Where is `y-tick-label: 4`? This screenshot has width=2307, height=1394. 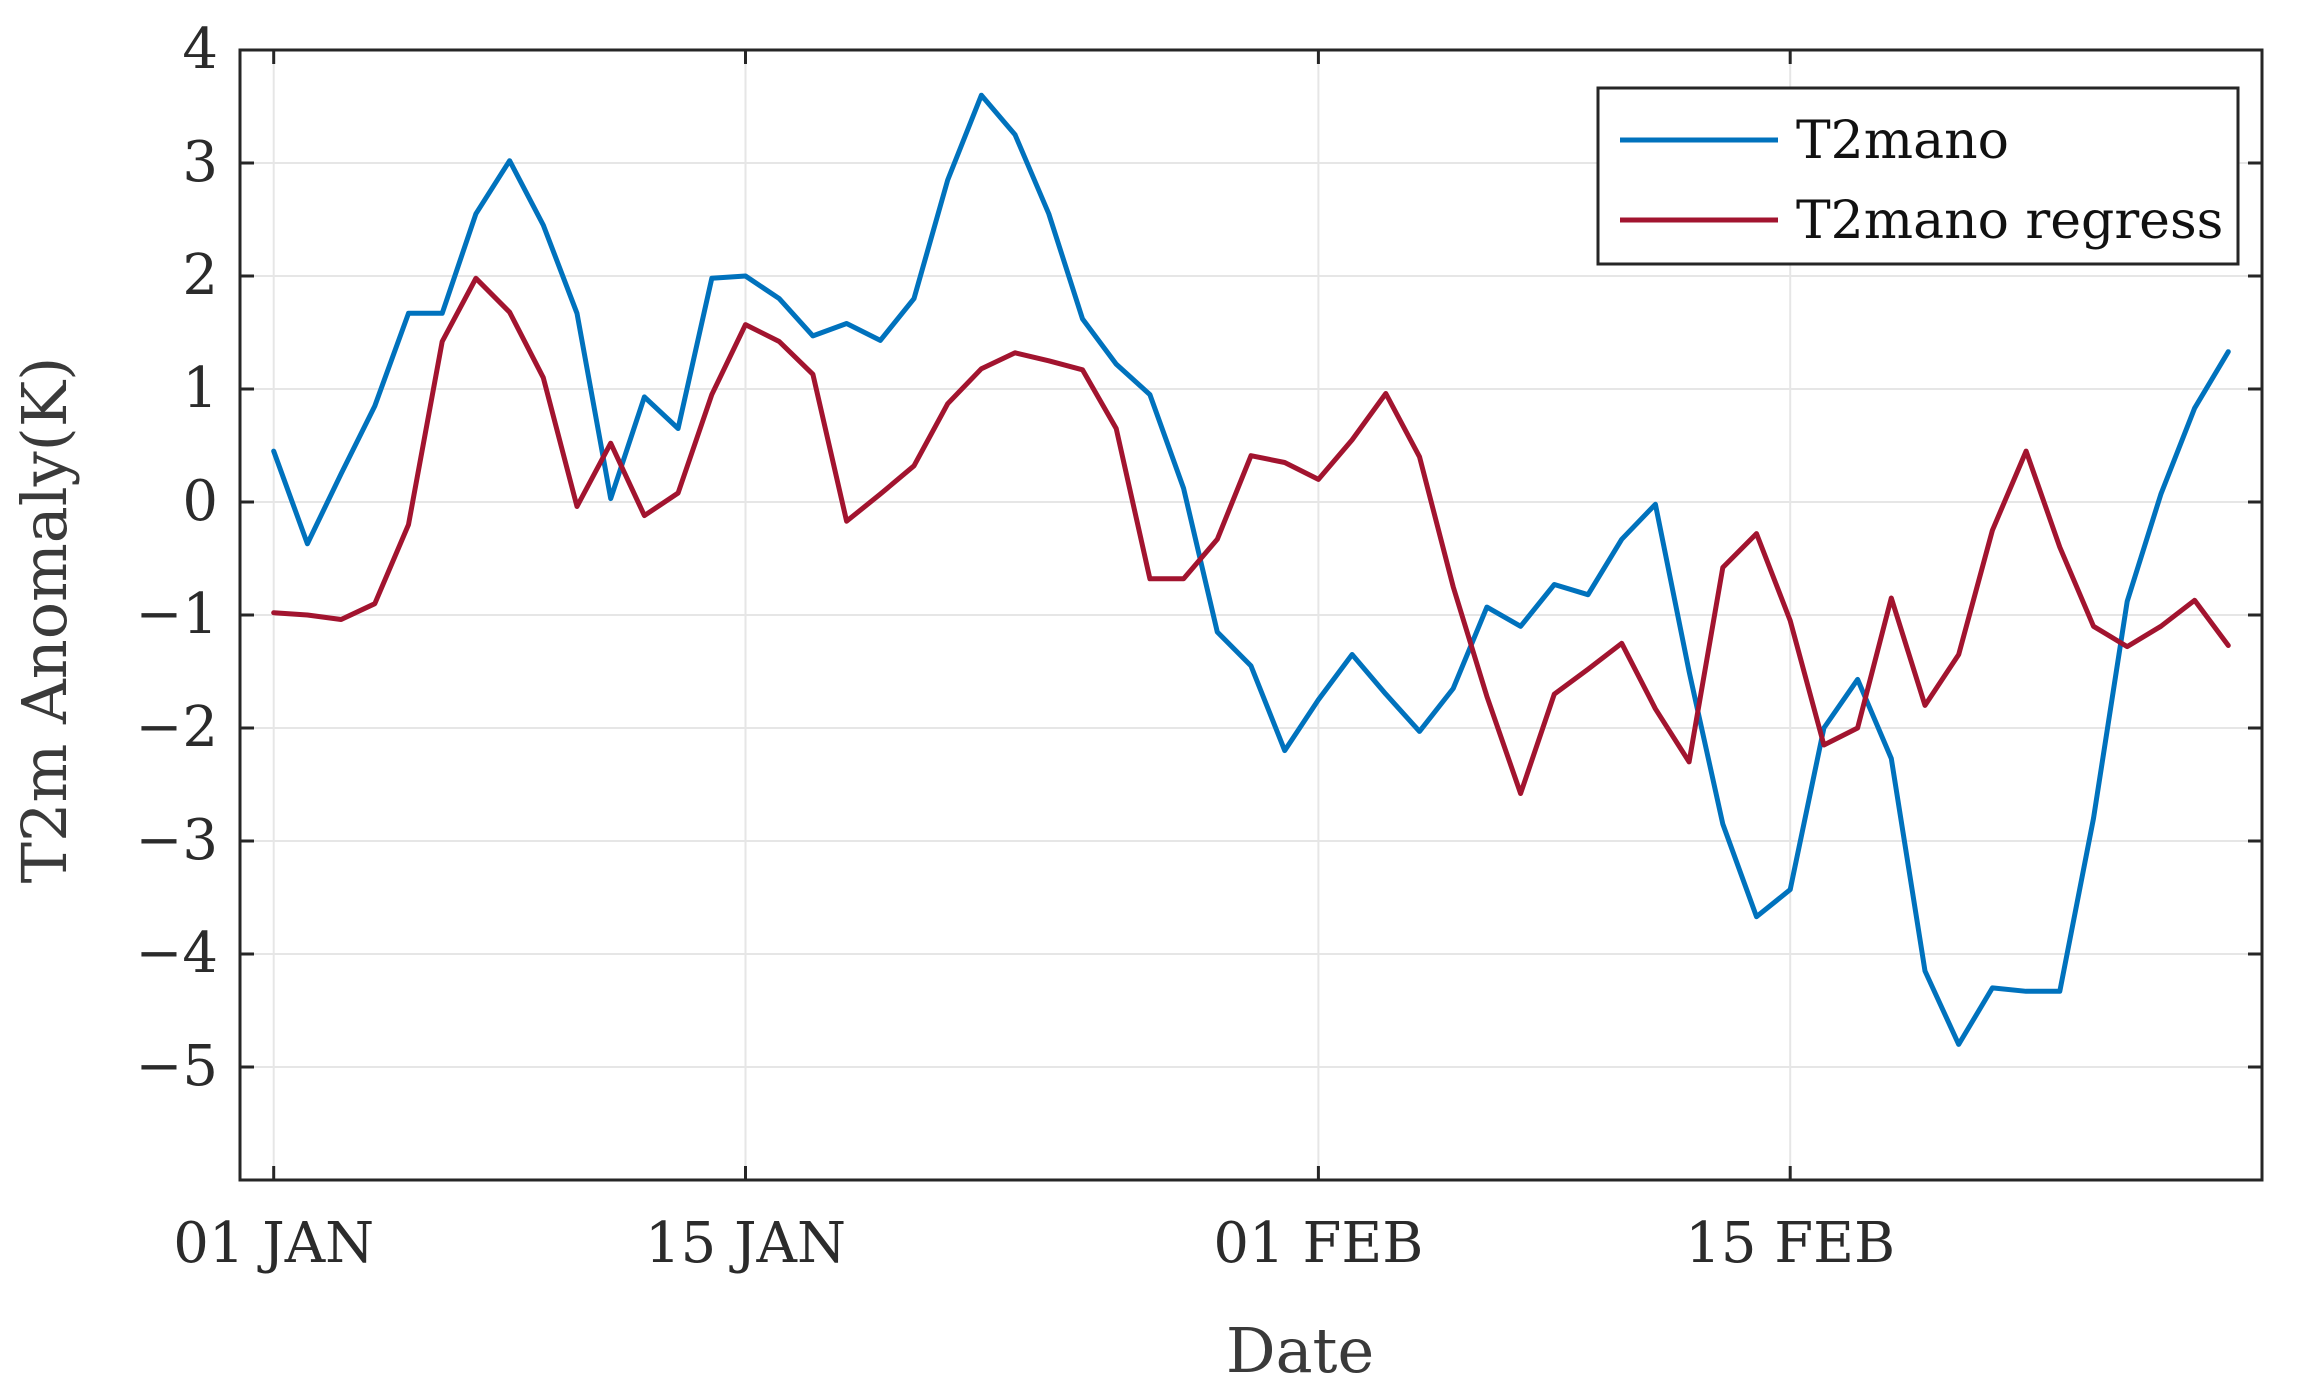 y-tick-label: 4 is located at coordinates (200, 49).